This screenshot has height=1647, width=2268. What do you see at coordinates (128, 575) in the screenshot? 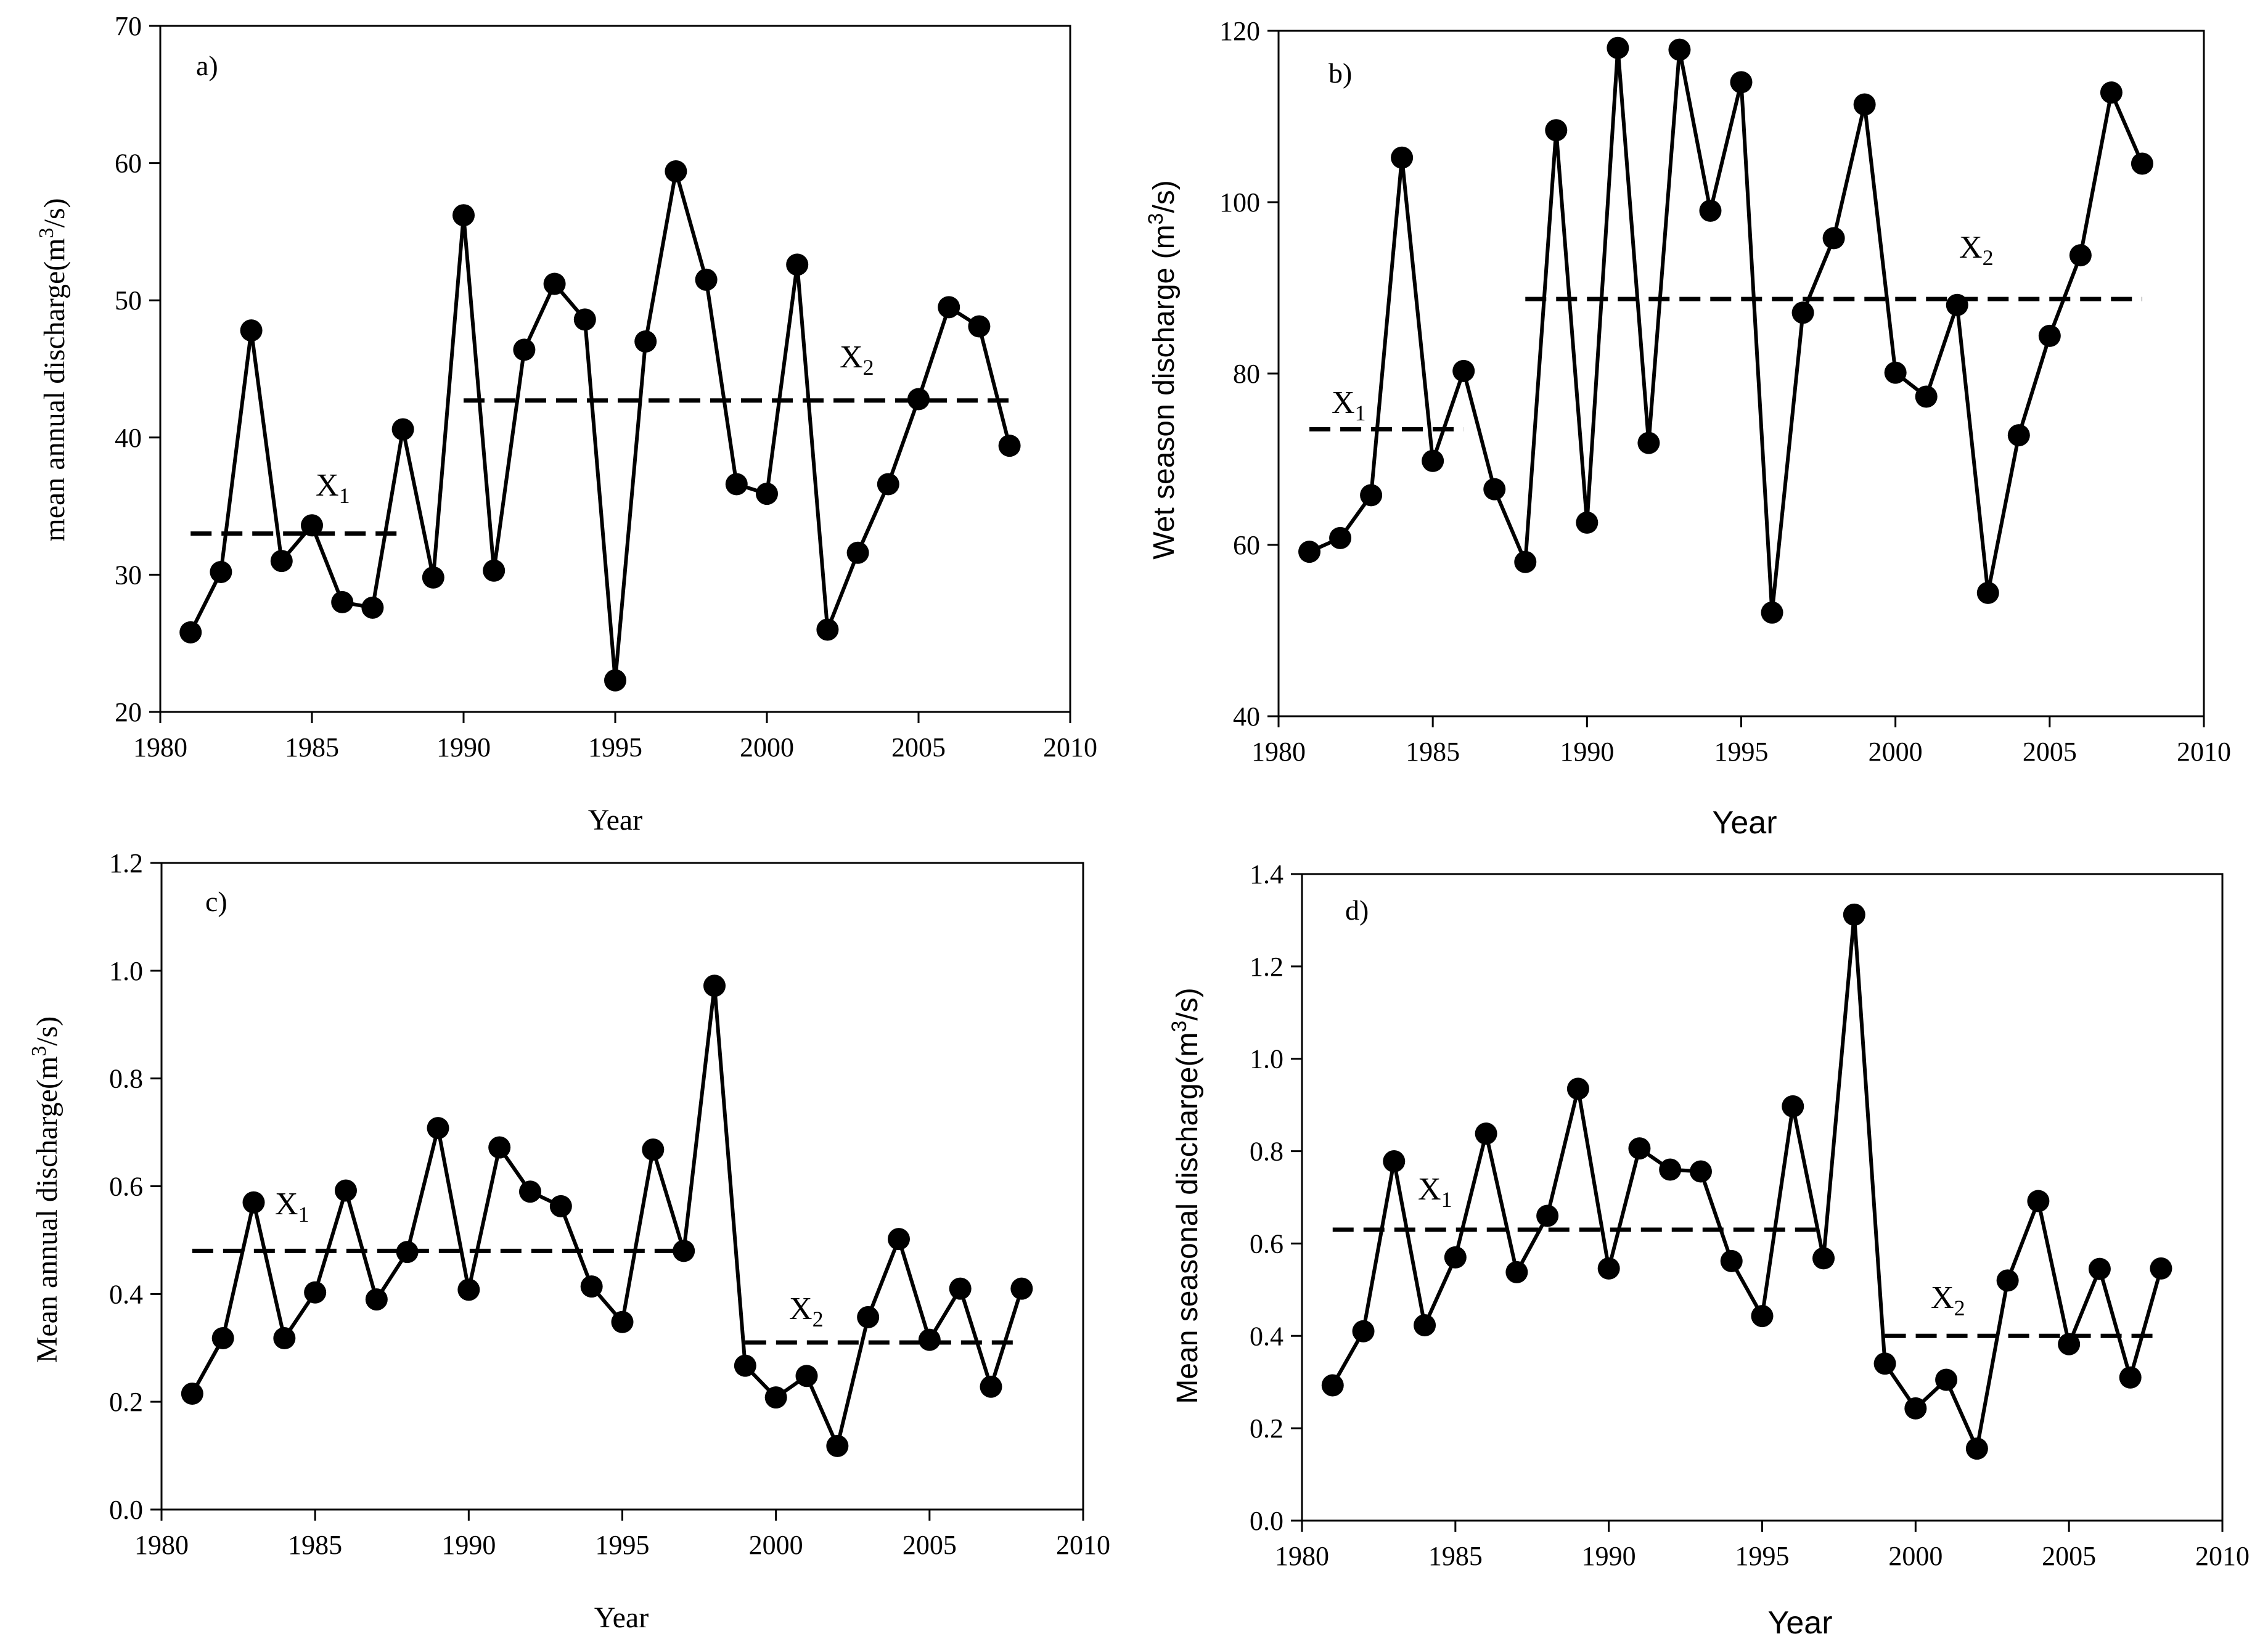
I see `panel-a-ytick-label: 30` at bounding box center [128, 575].